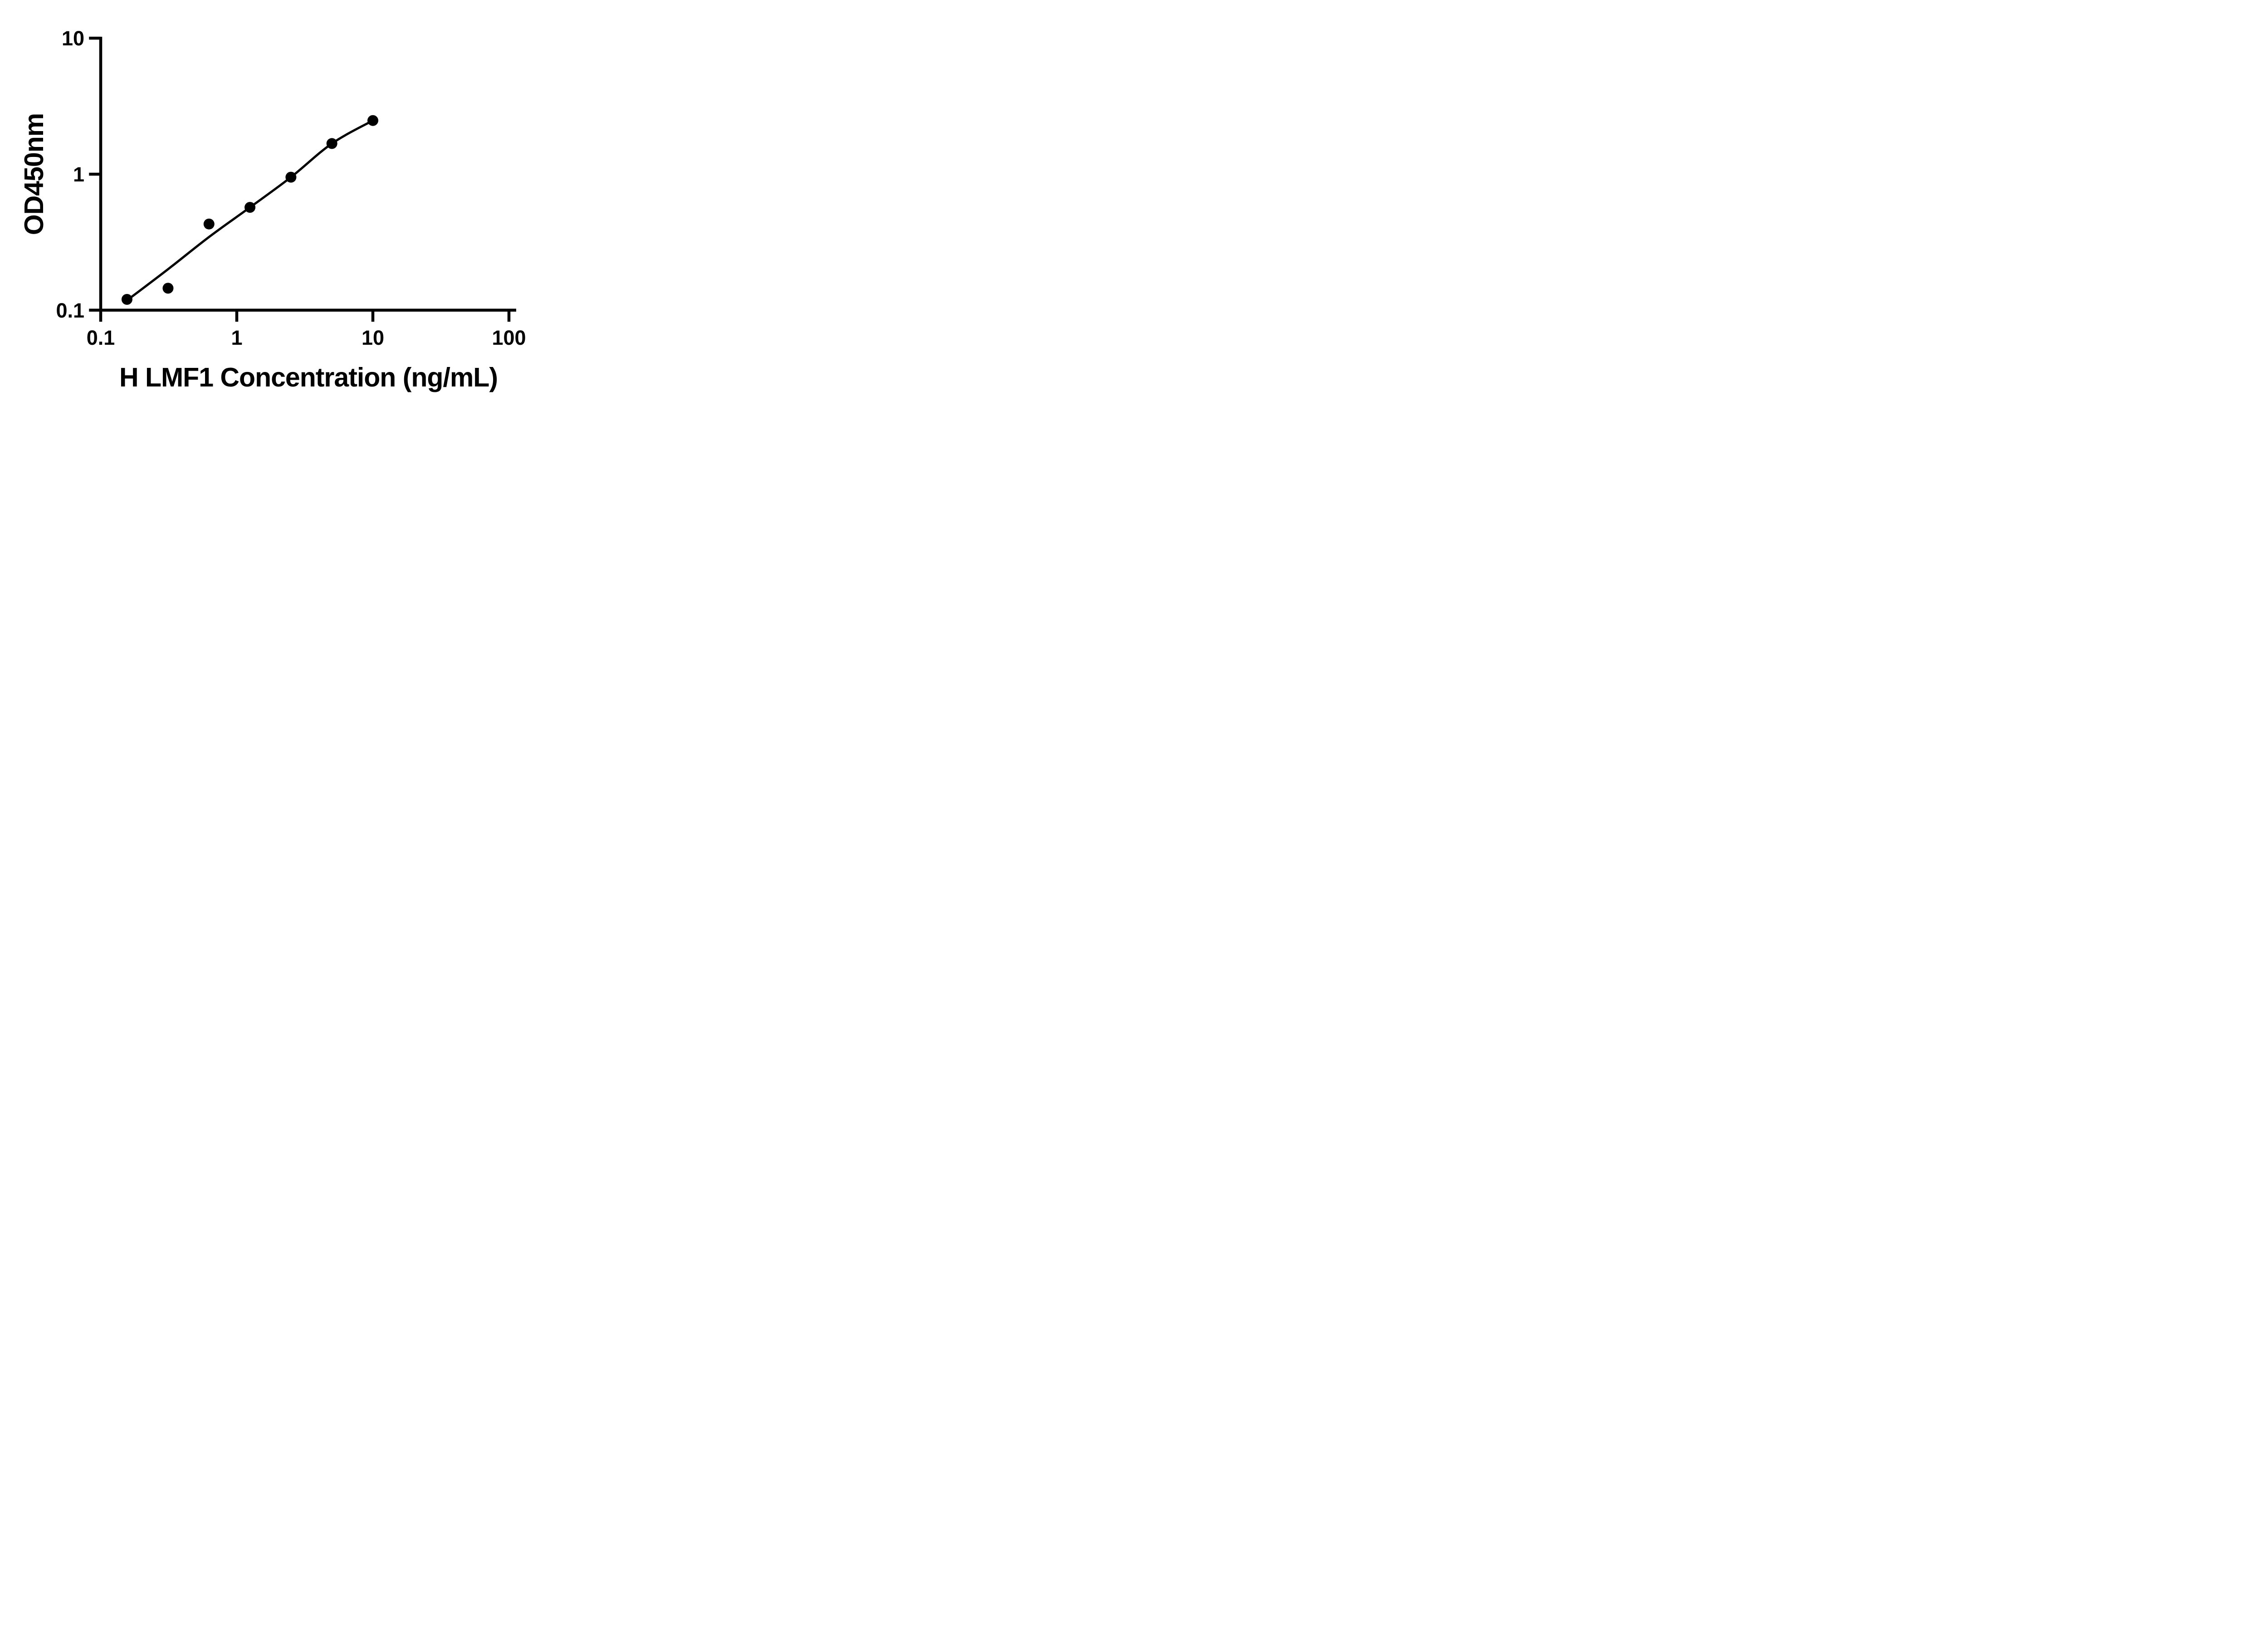 This screenshot has width=2268, height=1633. I want to click on x-tick-label: 0.1, so click(101, 337).